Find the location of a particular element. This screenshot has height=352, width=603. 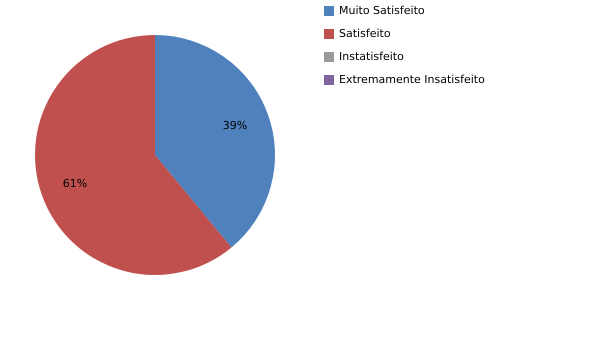

pie-slice is located at coordinates (215, 141).